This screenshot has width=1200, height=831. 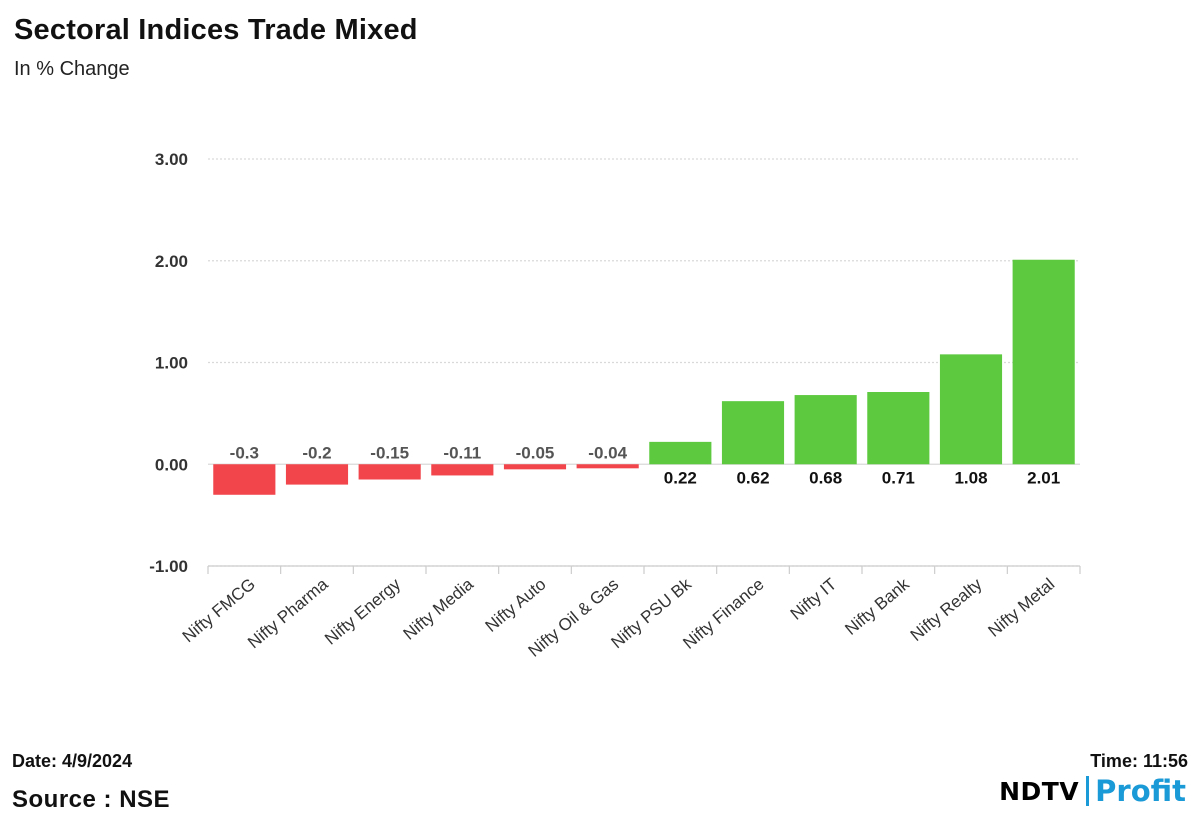 What do you see at coordinates (316, 452) in the screenshot?
I see `data-label: -0.2` at bounding box center [316, 452].